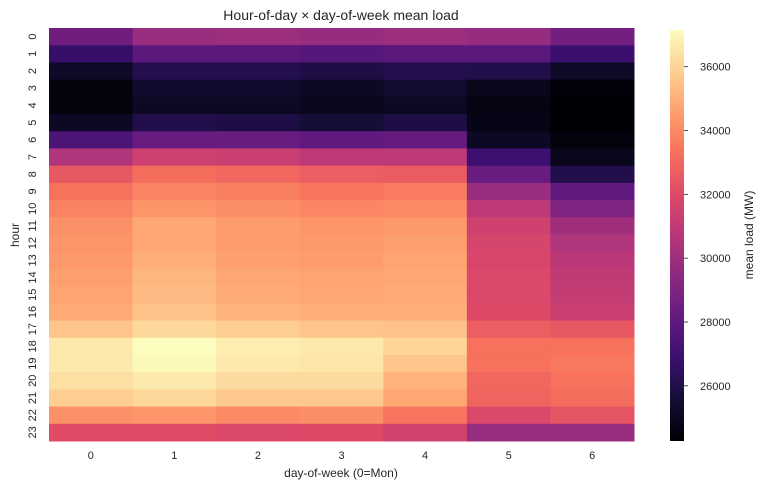 This screenshot has width=766, height=495. I want to click on colorbar-tick-label: 28000, so click(715, 323).